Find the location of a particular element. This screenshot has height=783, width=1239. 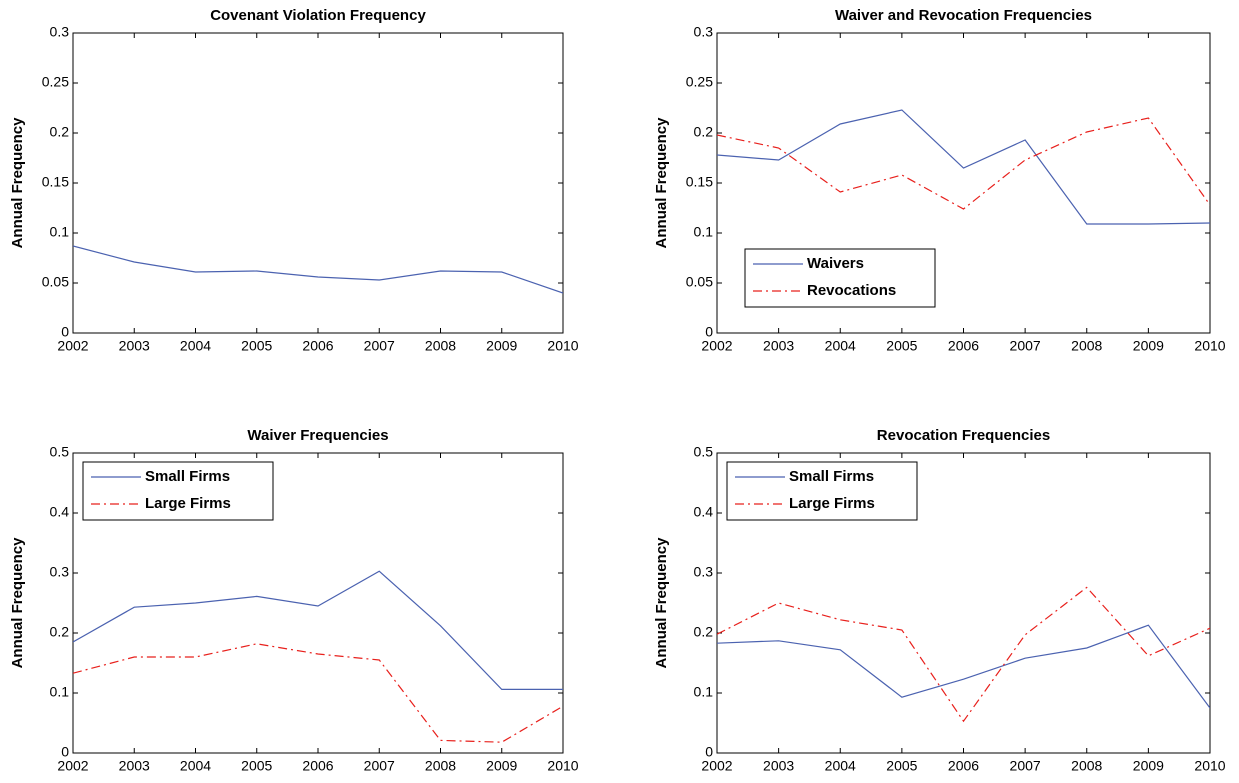

legend: Waivers Revocations is located at coordinates (840, 278).